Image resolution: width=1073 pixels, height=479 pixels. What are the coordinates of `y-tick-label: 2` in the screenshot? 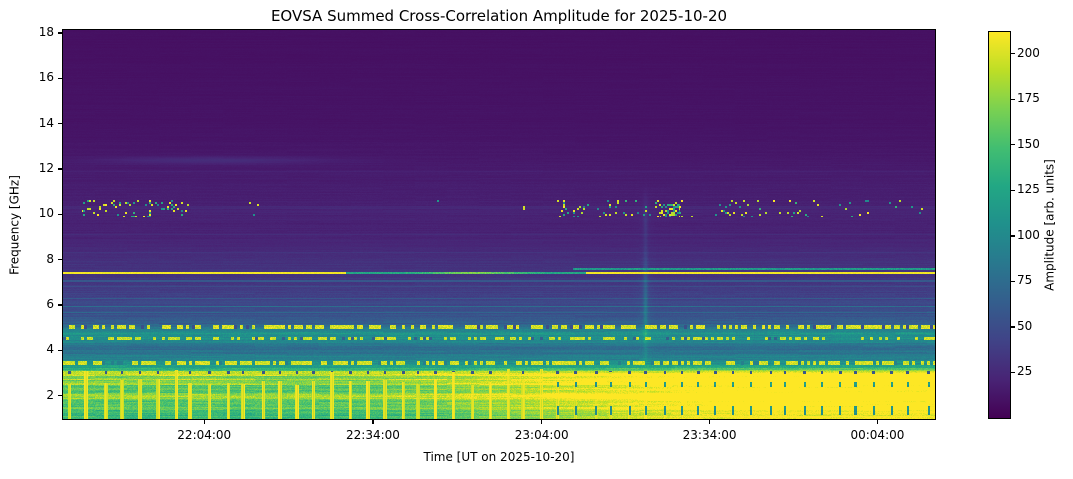 It's located at (50, 394).